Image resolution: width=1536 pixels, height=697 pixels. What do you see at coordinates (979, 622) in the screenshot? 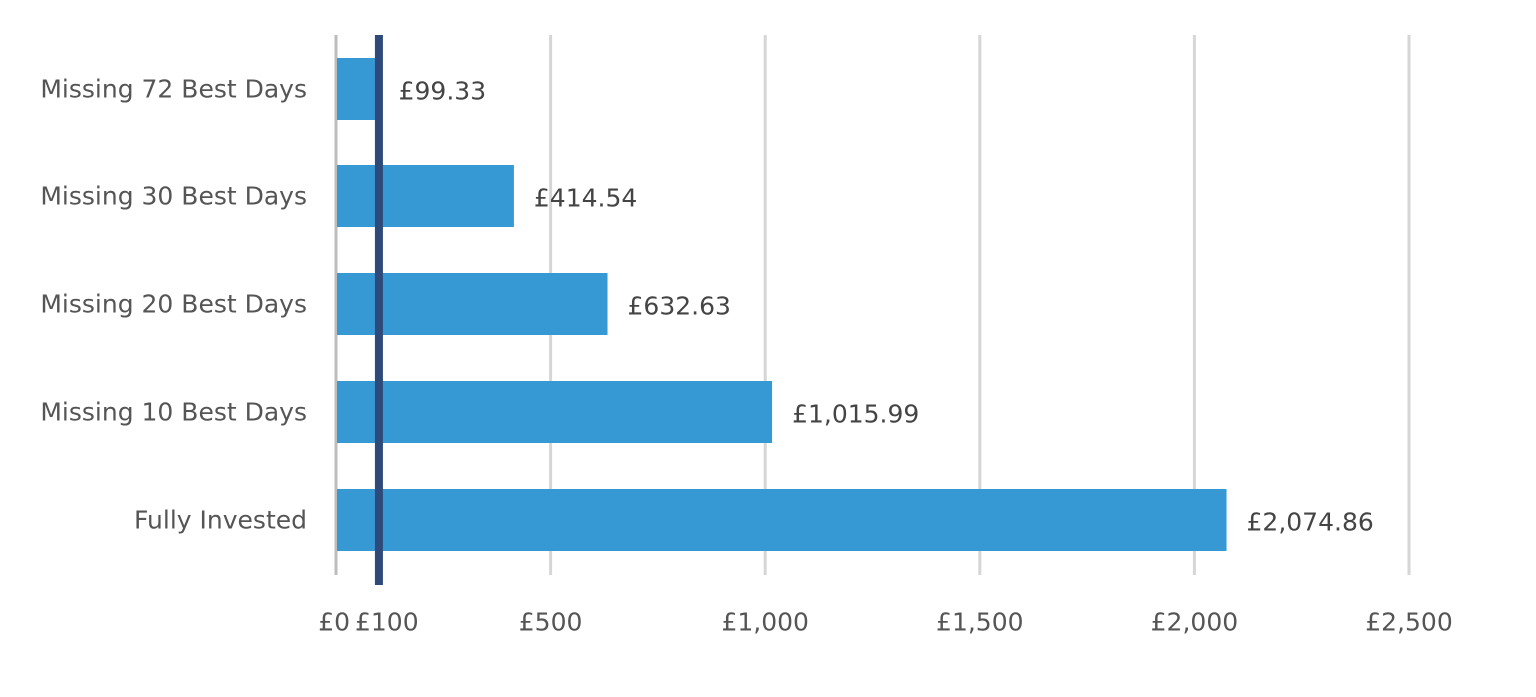
I see `x-tick-label: £1,500` at bounding box center [979, 622].